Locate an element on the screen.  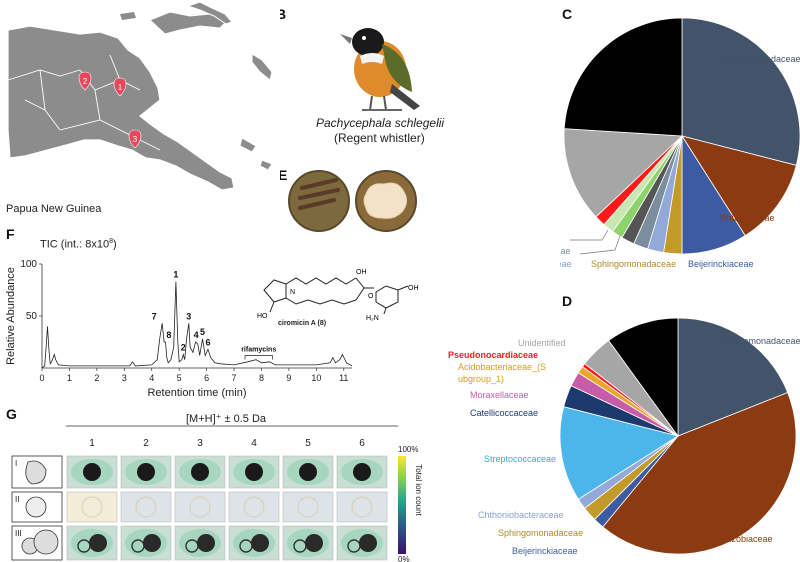
pie-label-d-ubgroup-1: ubgroup_1) is located at coordinates (481, 379).